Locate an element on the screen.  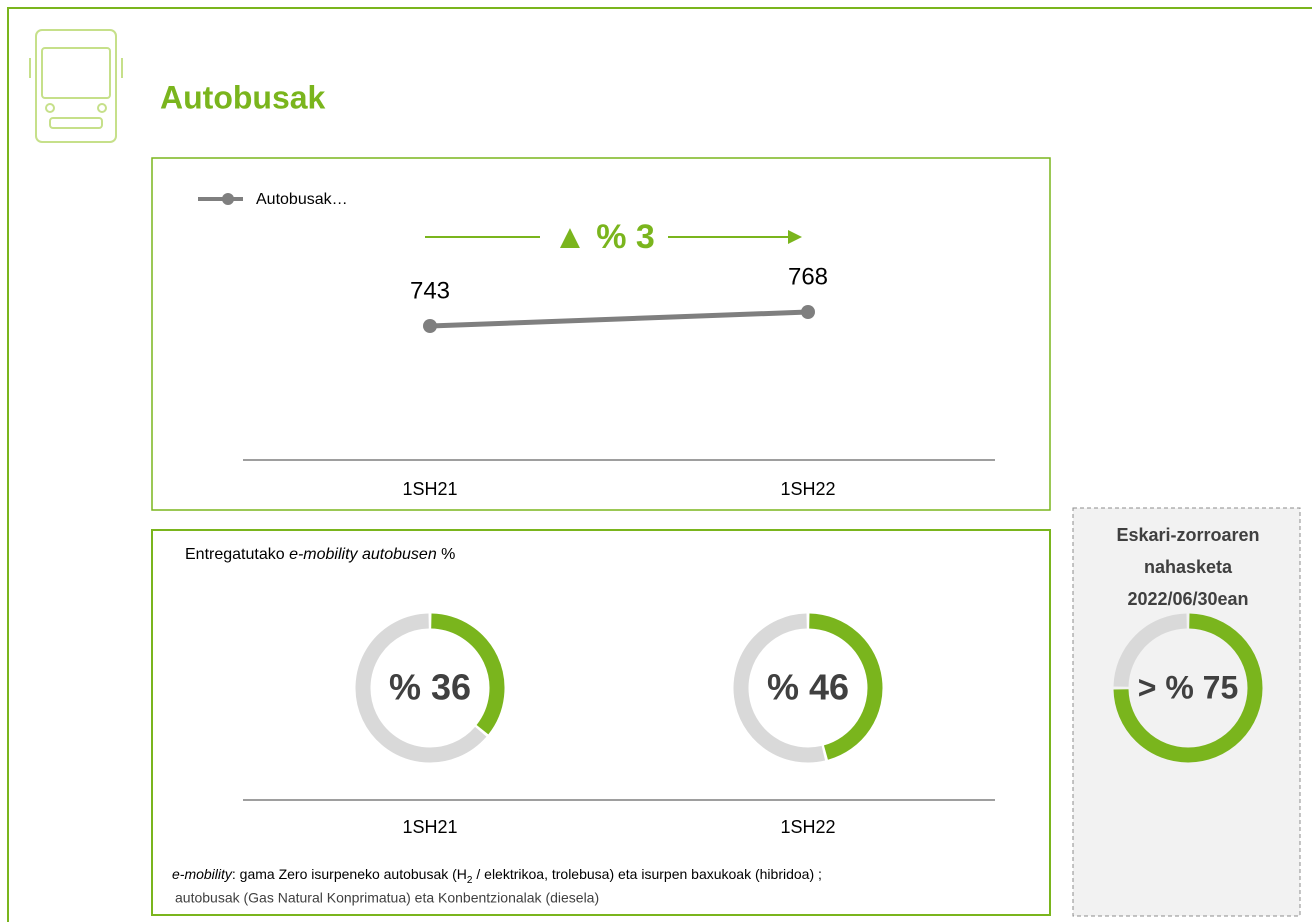
series-line is located at coordinates (619, 319).